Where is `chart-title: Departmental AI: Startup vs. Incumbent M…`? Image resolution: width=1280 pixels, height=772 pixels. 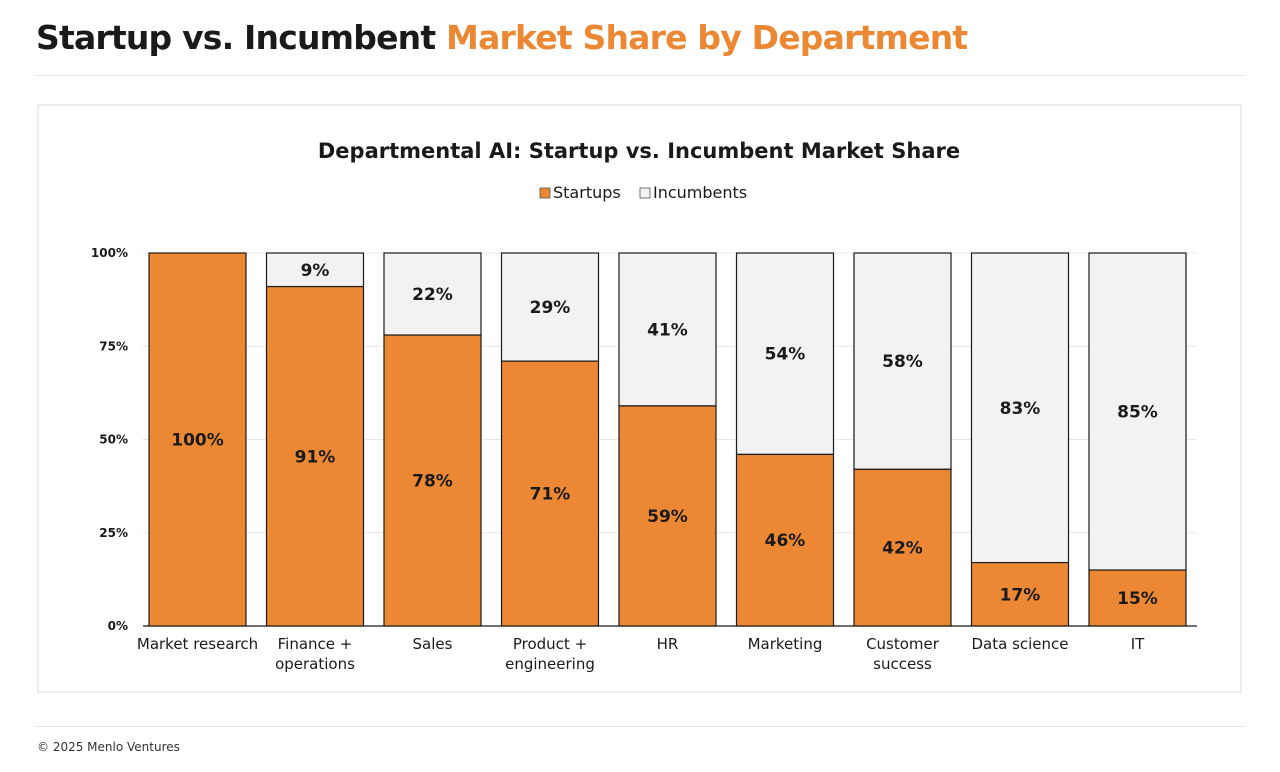
chart-title: Departmental AI: Startup vs. Incumbent M… is located at coordinates (639, 151).